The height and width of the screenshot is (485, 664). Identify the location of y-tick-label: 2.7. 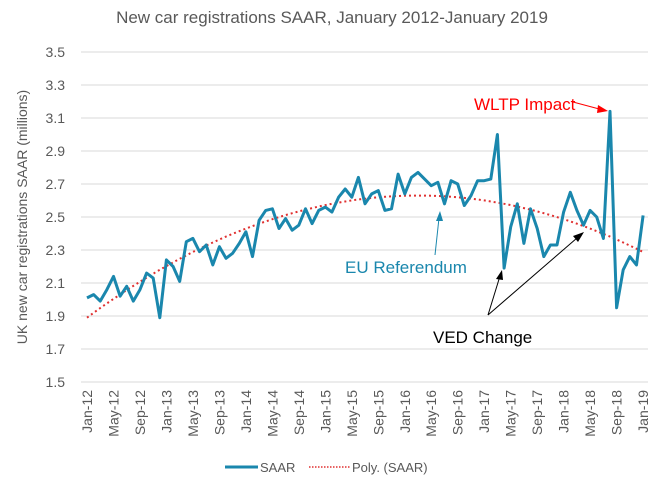
(56, 184).